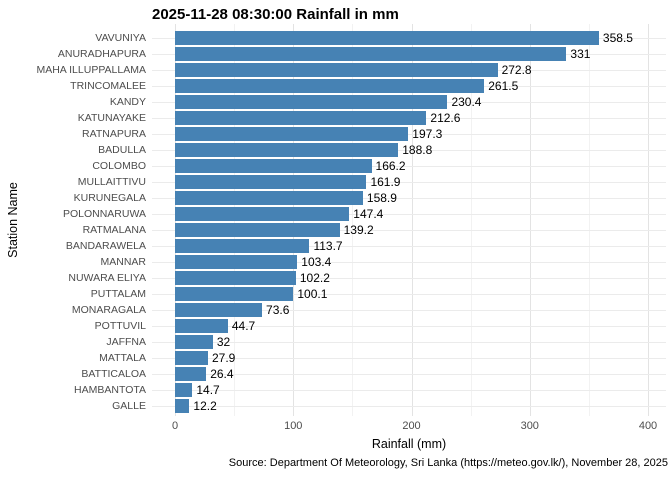 This screenshot has height=480, width=672. I want to click on value-label: 32, so click(223, 342).